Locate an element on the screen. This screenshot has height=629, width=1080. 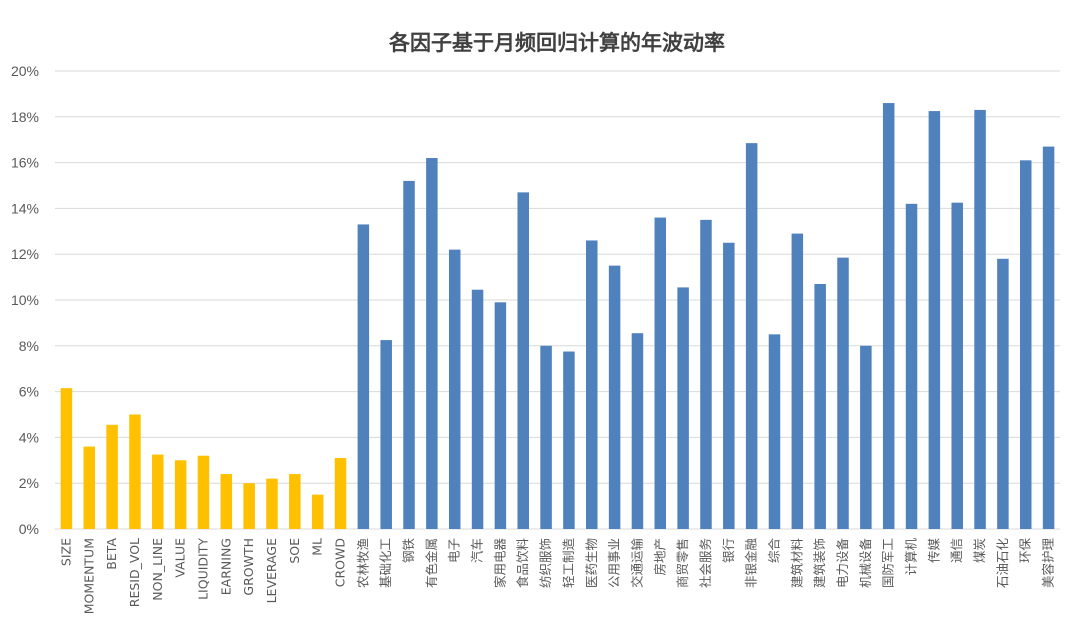
bar-煤炭 is located at coordinates (980, 319).